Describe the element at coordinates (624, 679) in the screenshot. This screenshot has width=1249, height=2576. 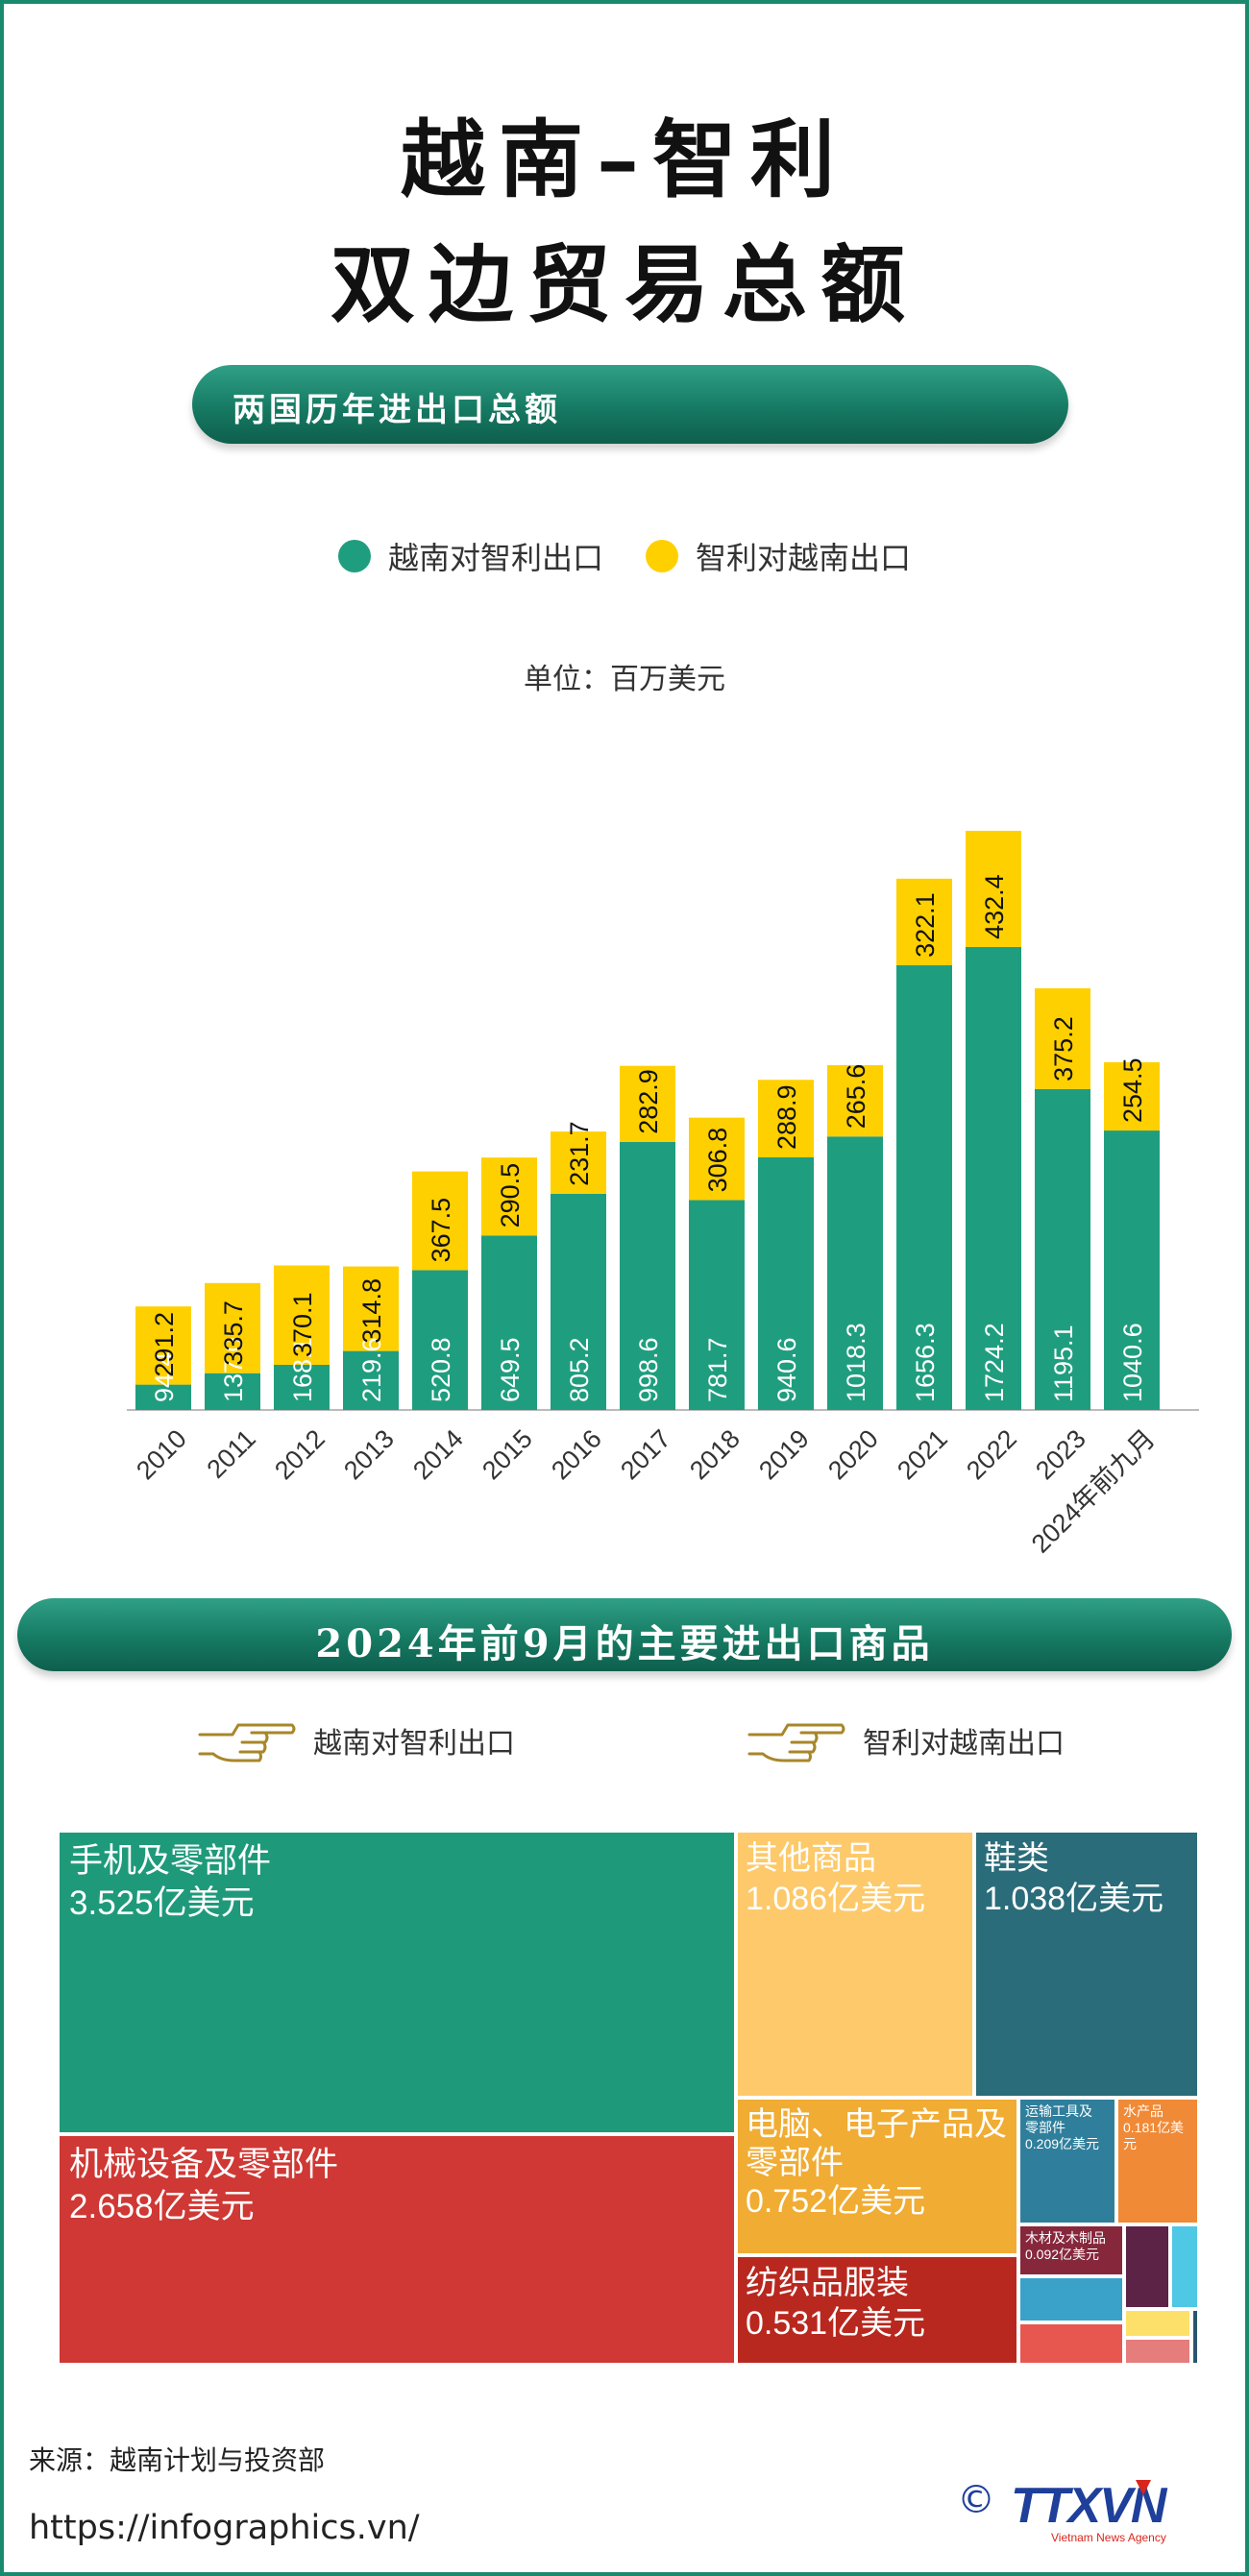
I see `chart-unit-label: 单位：百万美元` at that location.